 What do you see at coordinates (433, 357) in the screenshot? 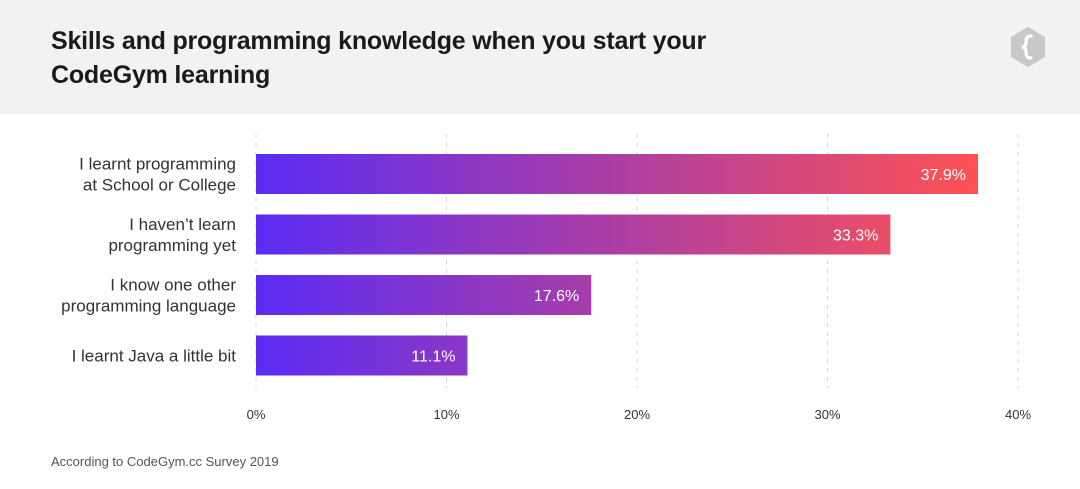
I see `data-label: 11.1%` at bounding box center [433, 357].